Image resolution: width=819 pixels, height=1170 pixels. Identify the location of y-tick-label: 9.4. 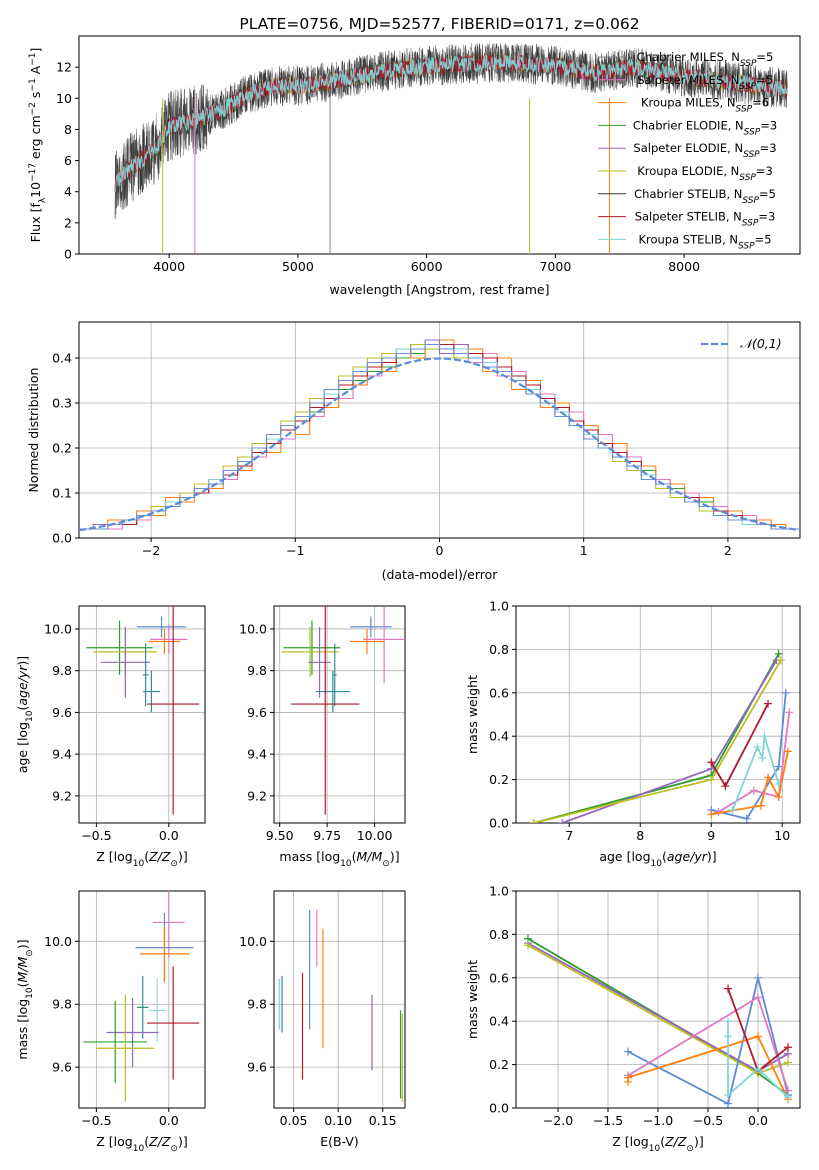
(257, 754).